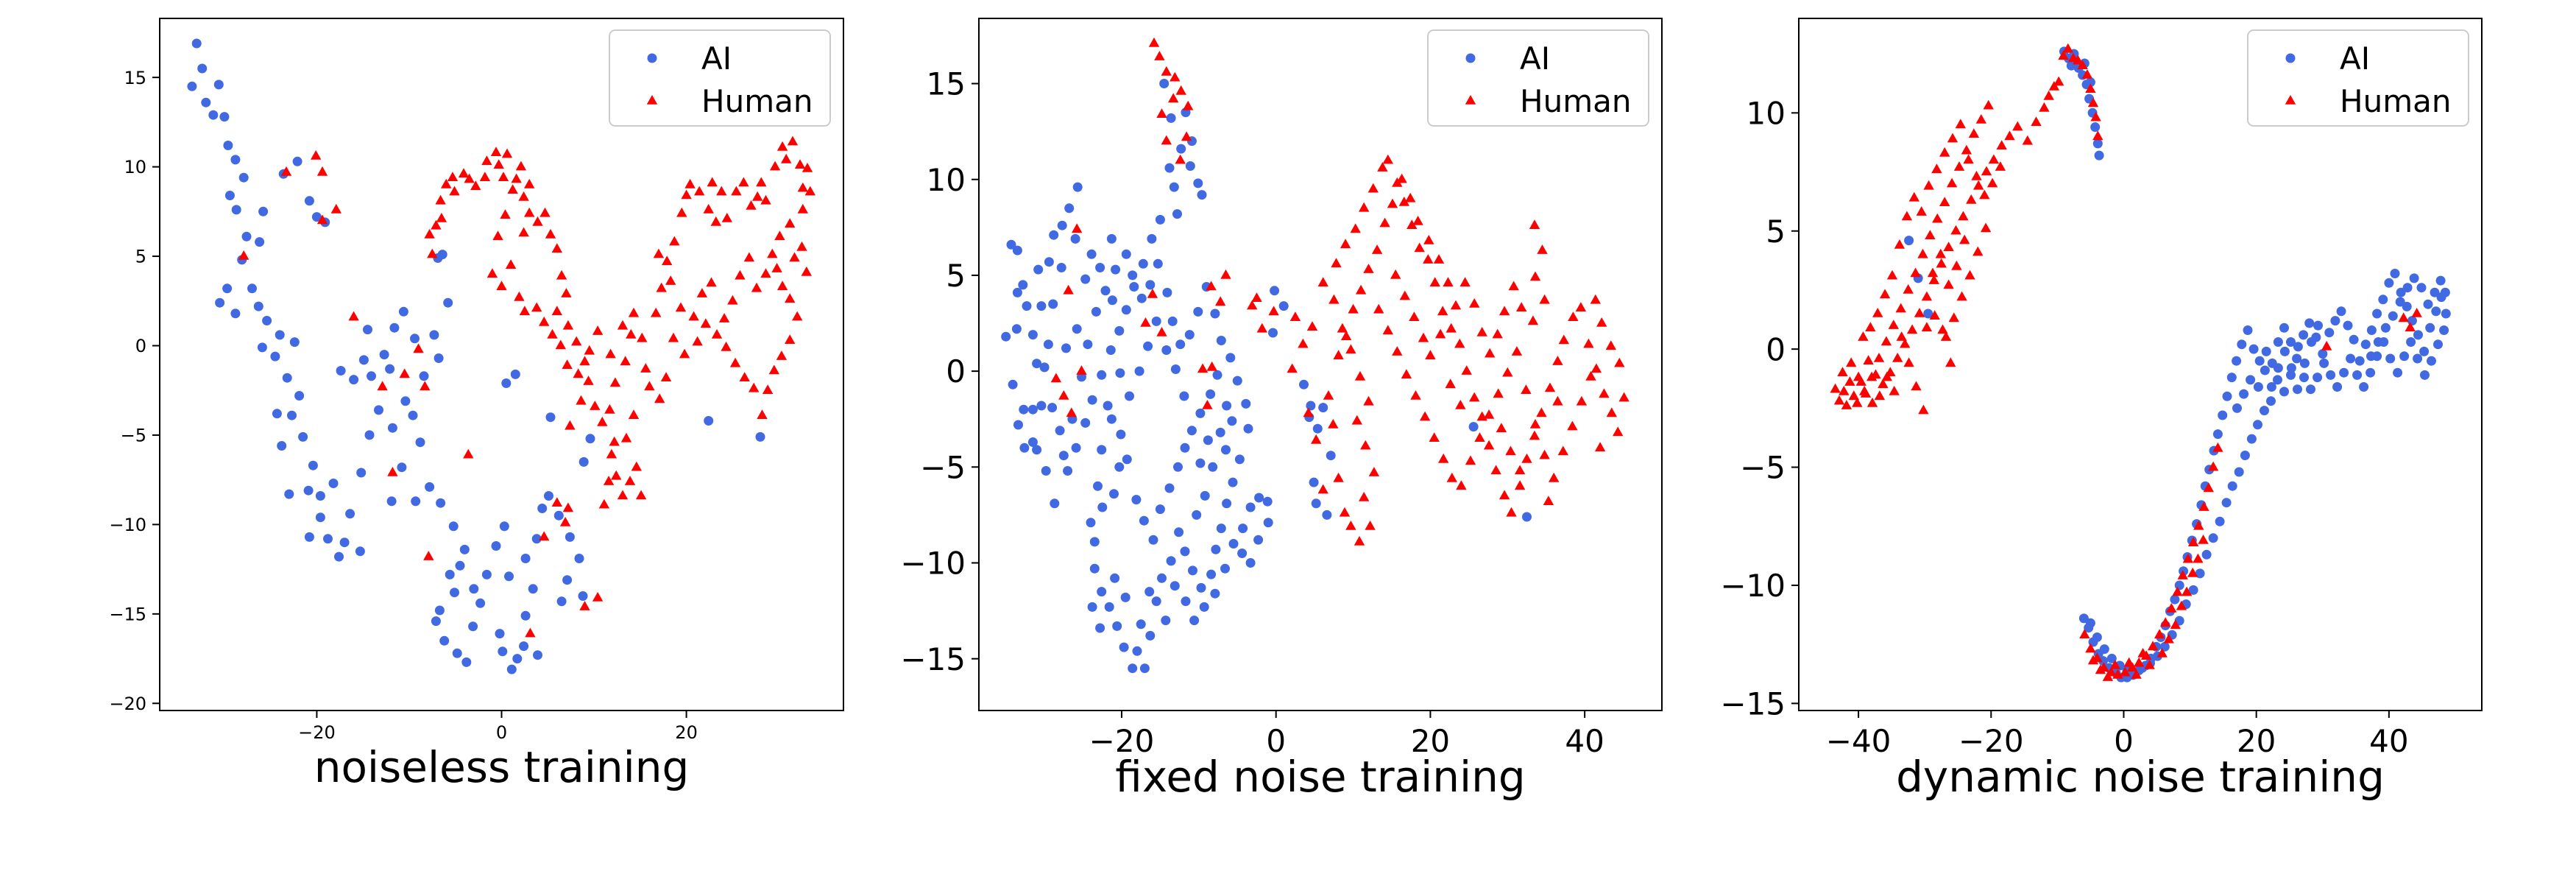 The height and width of the screenshot is (885, 2576). I want to click on x-tick-label: 0, so click(2124, 741).